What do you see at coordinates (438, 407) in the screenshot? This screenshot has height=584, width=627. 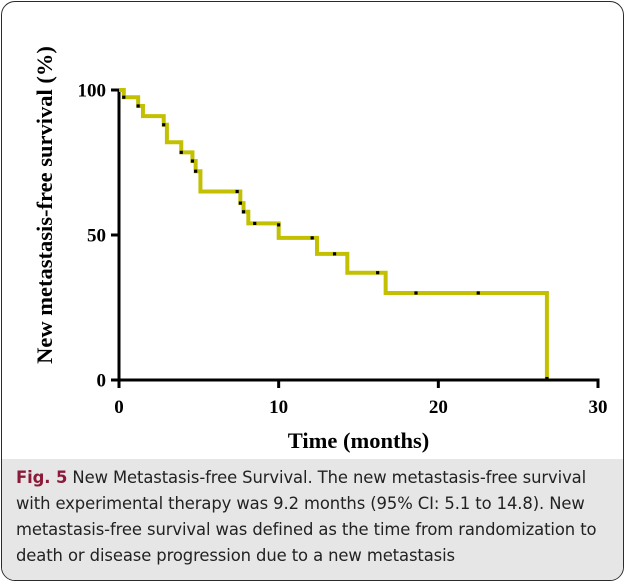 I see `x-tick-label: 20` at bounding box center [438, 407].